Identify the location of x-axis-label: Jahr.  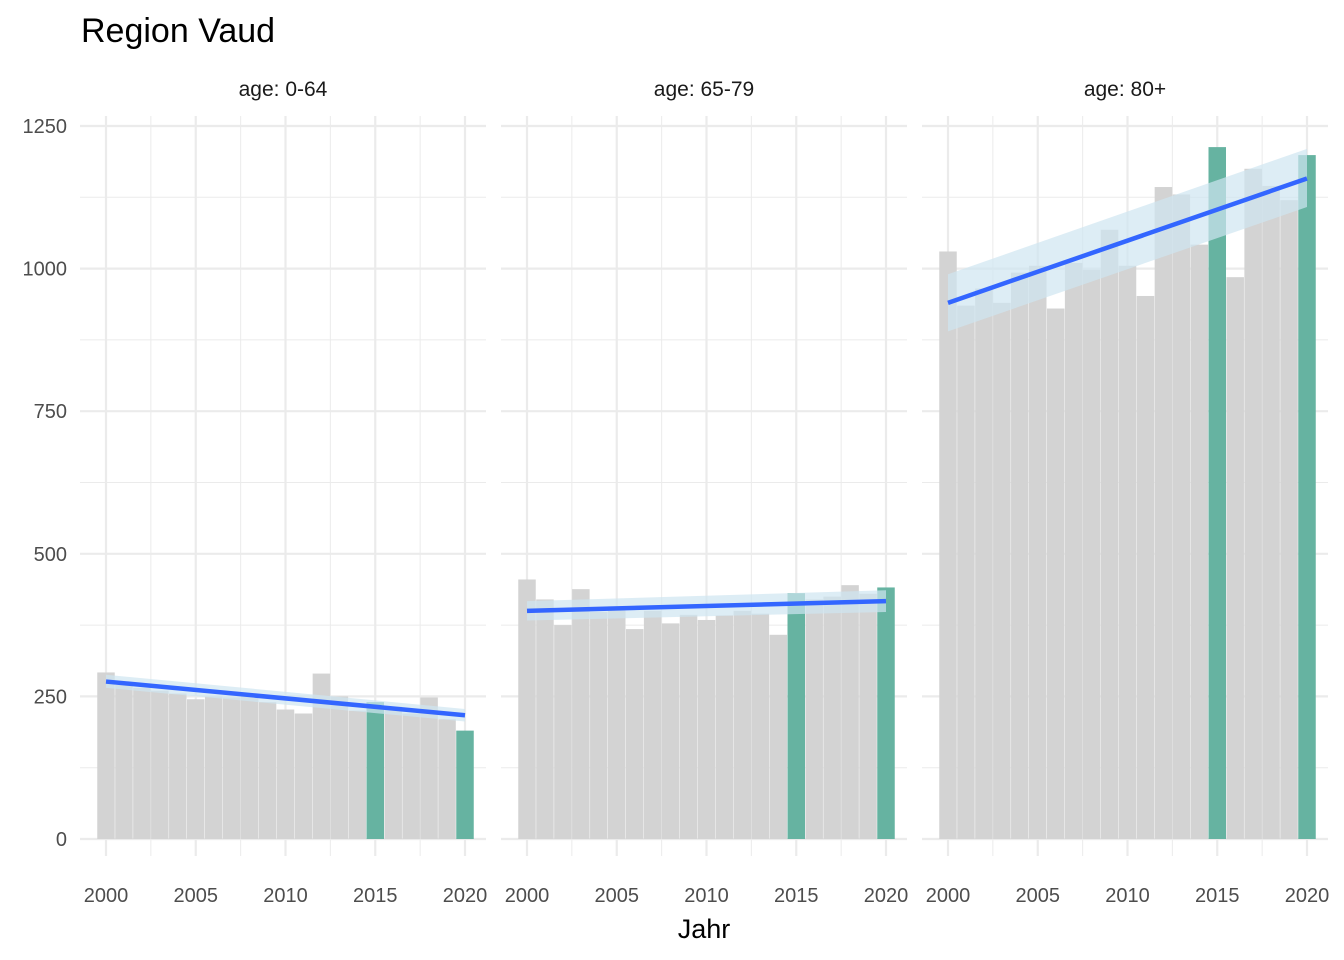
(704, 929).